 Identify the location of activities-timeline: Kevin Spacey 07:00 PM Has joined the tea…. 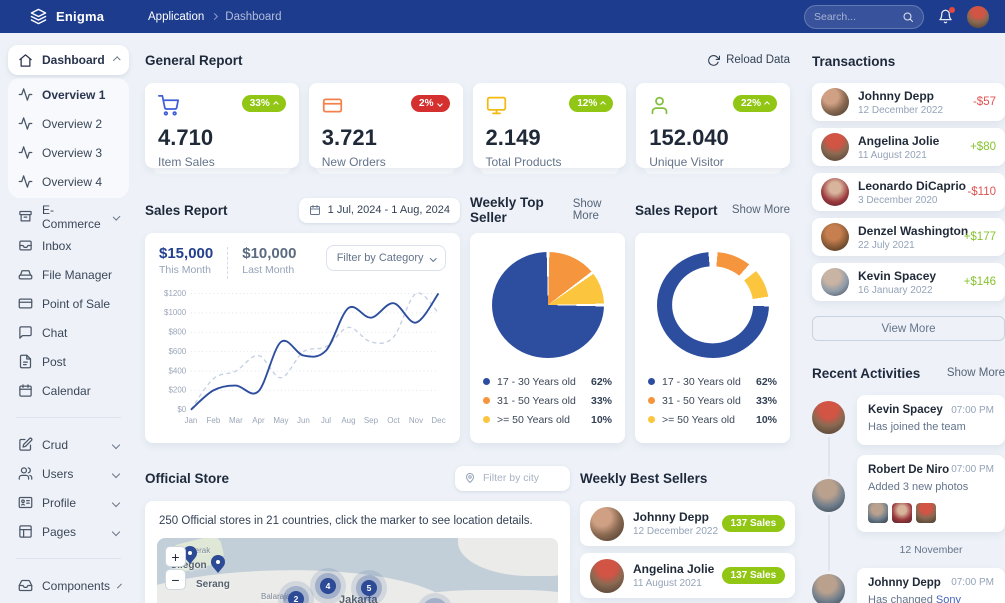
(908, 499).